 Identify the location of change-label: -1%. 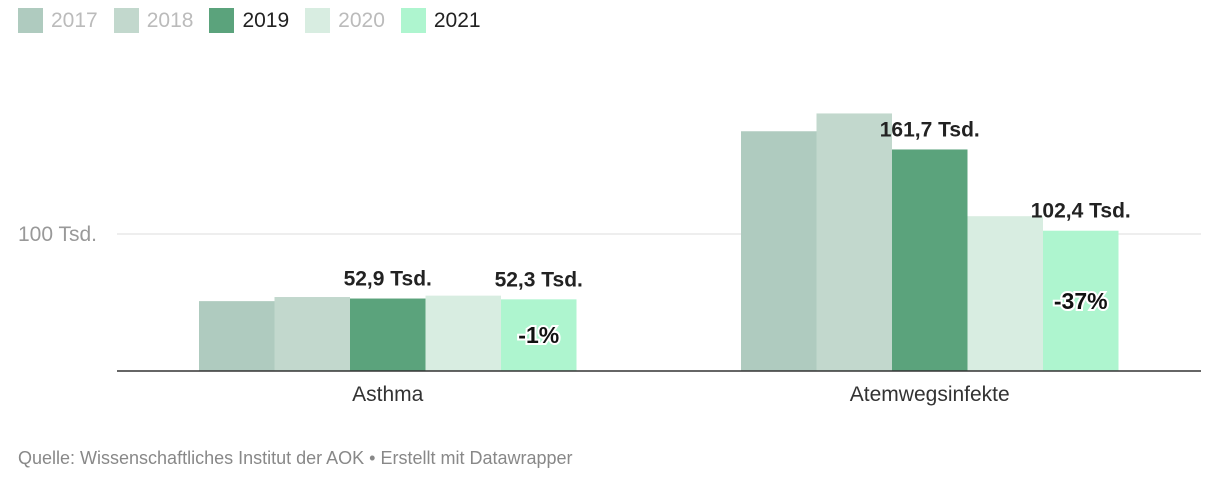
(538, 335).